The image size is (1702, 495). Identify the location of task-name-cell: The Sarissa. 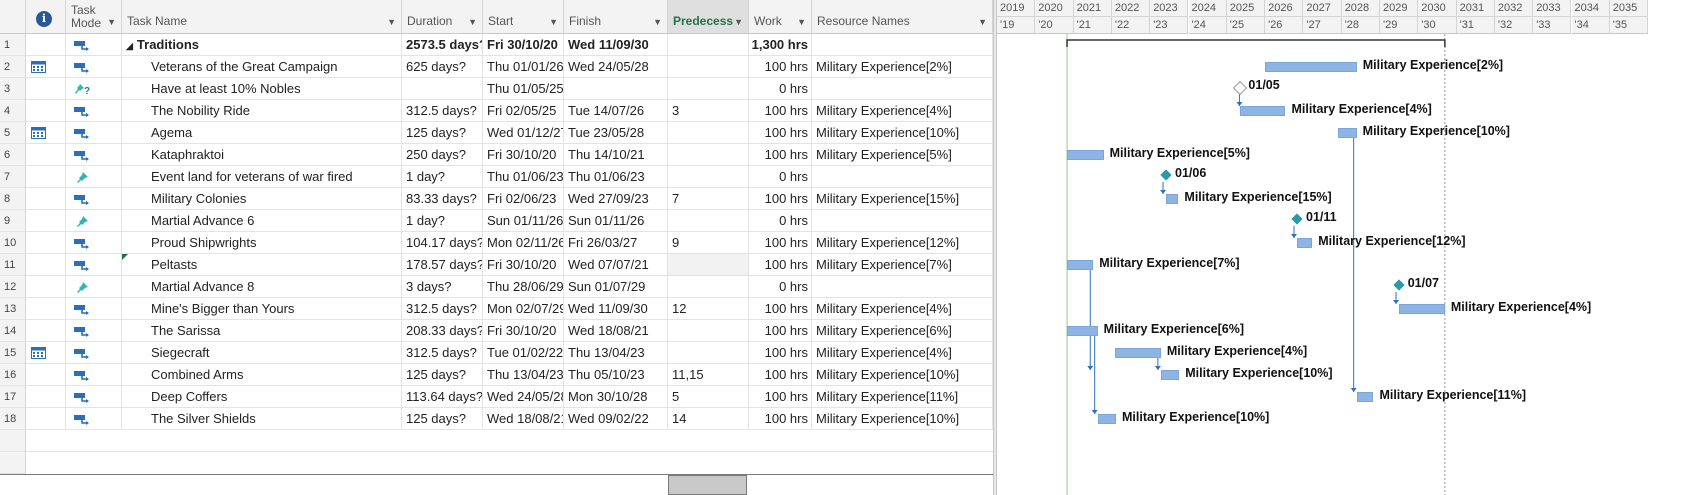
(262, 331).